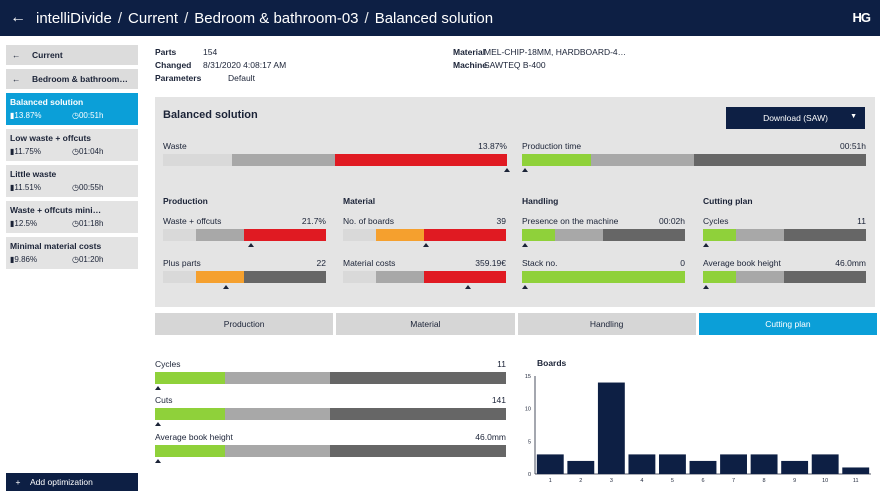 The width and height of the screenshot is (880, 493). I want to click on machine-value: SAWTEQ B-400, so click(515, 65).